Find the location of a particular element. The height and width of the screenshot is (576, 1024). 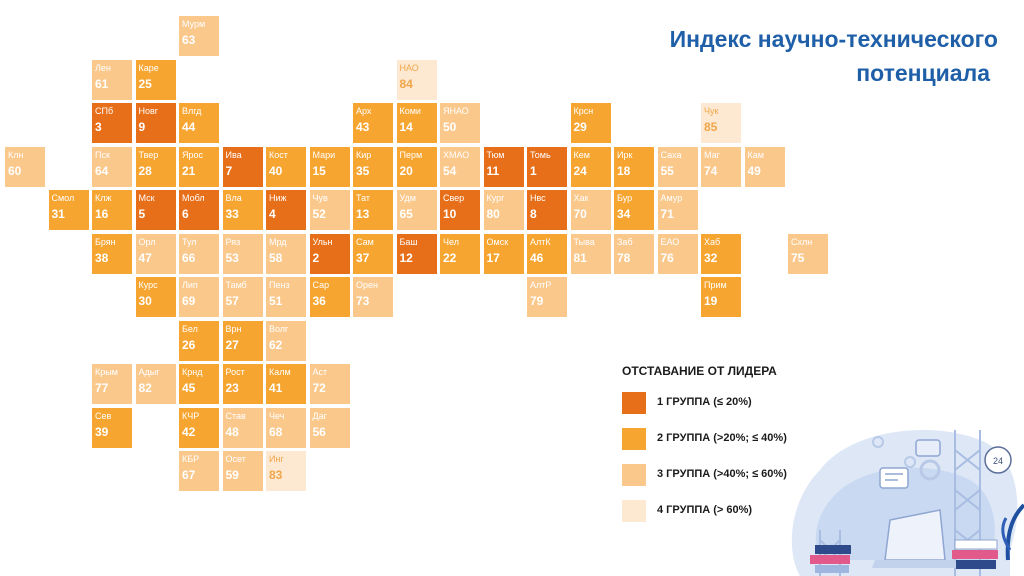

region-abbr: Мурм is located at coordinates (194, 24).